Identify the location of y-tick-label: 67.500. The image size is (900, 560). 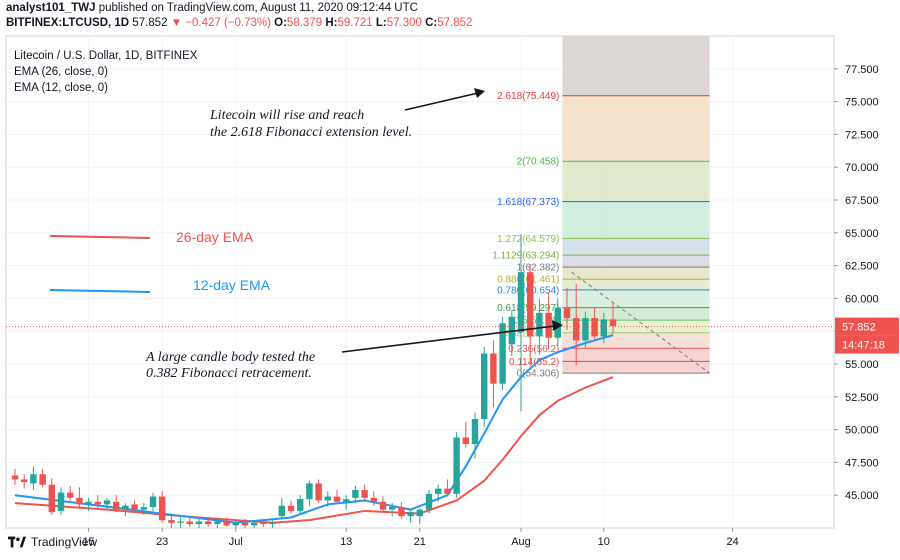
(862, 201).